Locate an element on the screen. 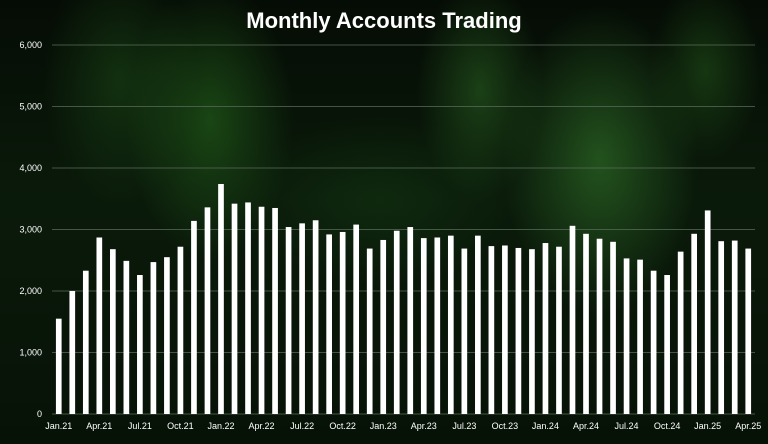 The width and height of the screenshot is (768, 444). x-tick-label: Jan.22 is located at coordinates (220, 426).